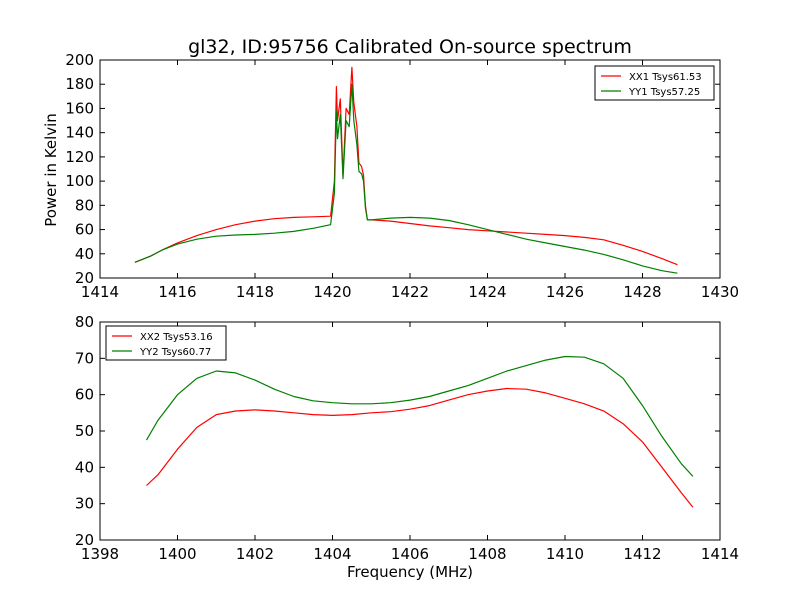 This screenshot has width=800, height=600. I want to click on y-tick-label: 30, so click(84, 504).